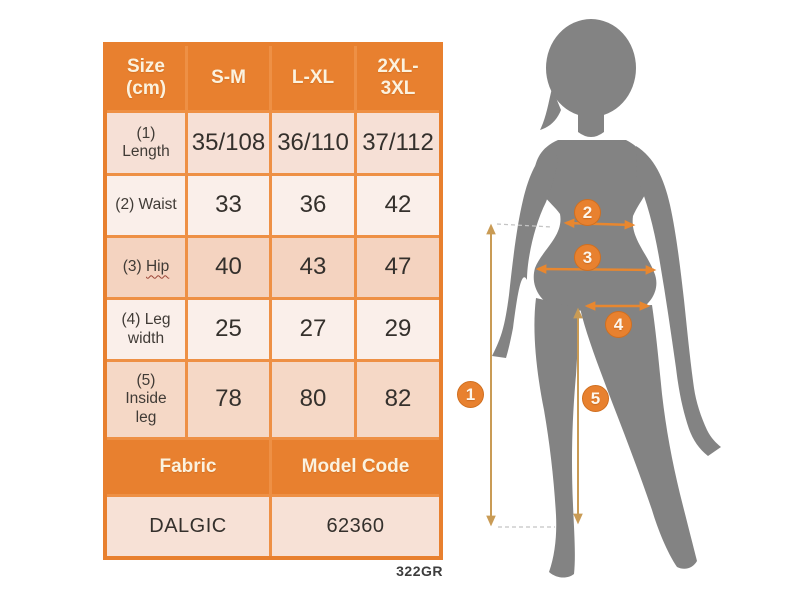 Image resolution: width=800 pixels, height=606 pixels. I want to click on head, so click(591, 68).